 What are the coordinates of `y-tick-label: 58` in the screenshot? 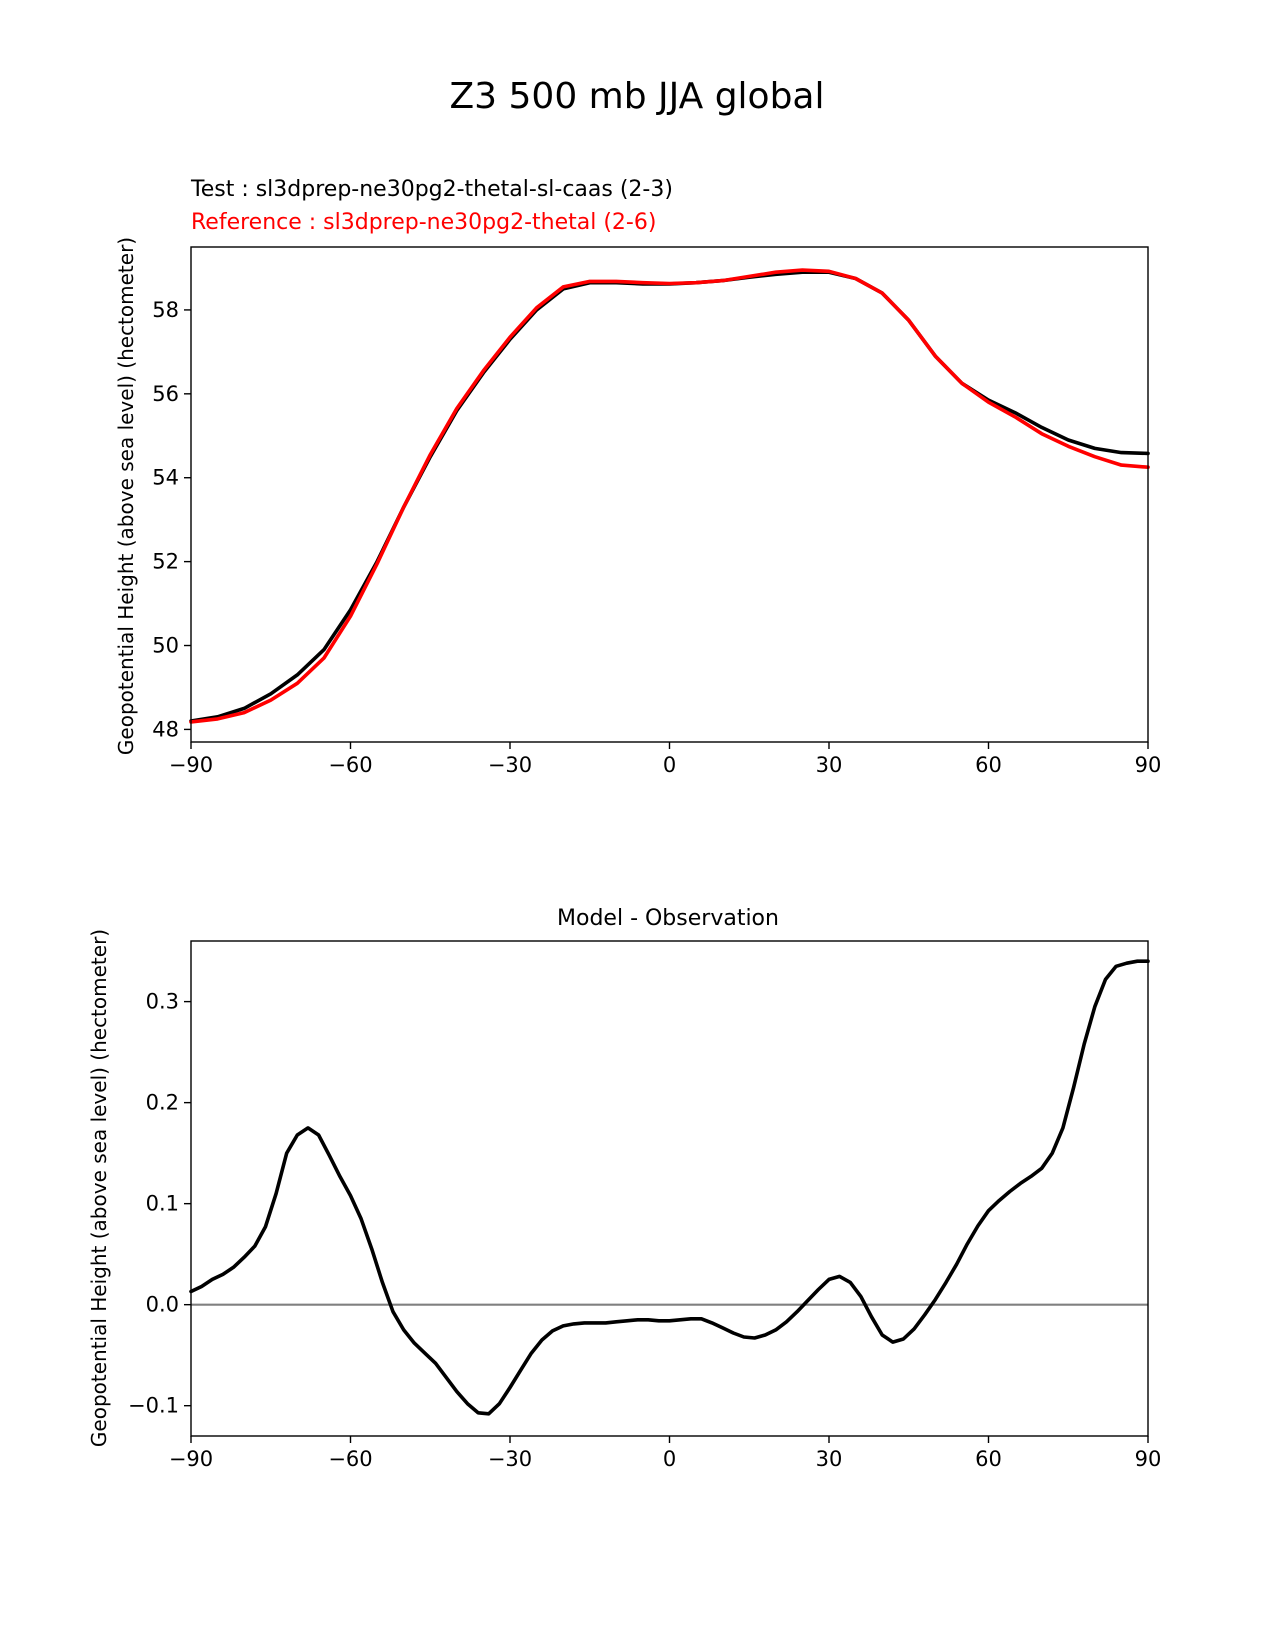 It's located at (165, 310).